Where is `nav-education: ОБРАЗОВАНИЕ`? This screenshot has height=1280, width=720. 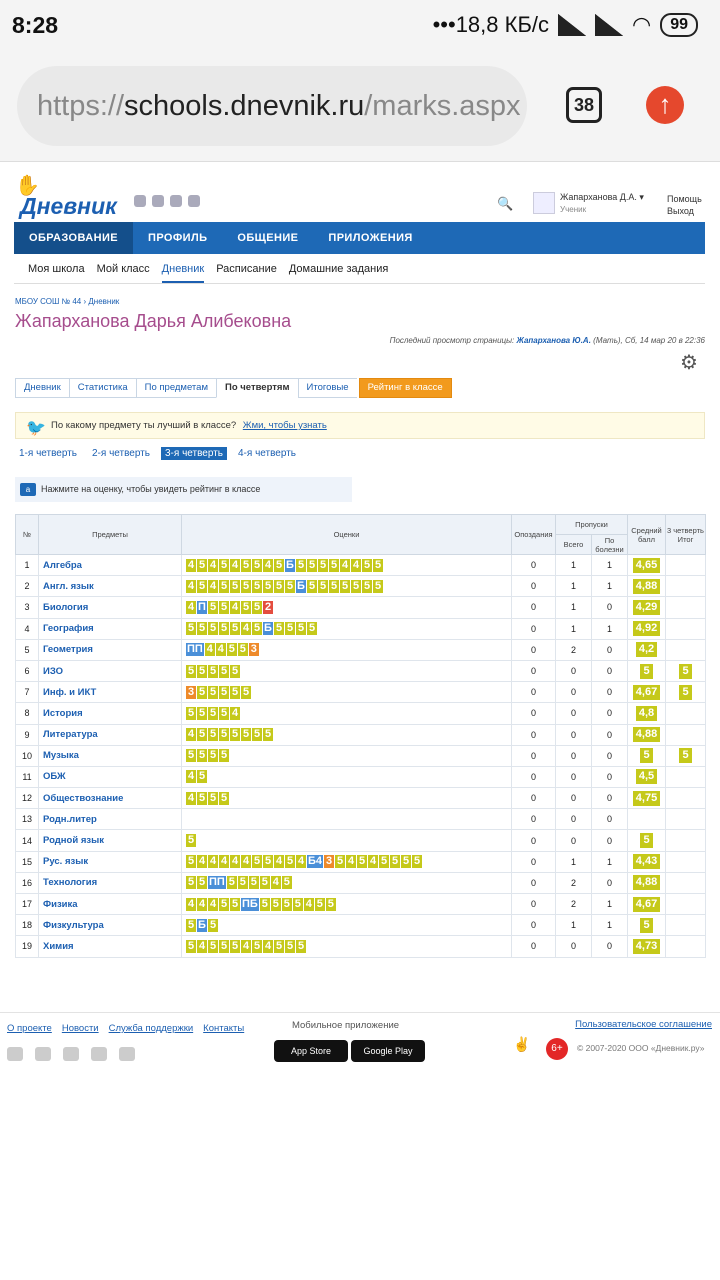 nav-education: ОБРАЗОВАНИЕ is located at coordinates (74, 238).